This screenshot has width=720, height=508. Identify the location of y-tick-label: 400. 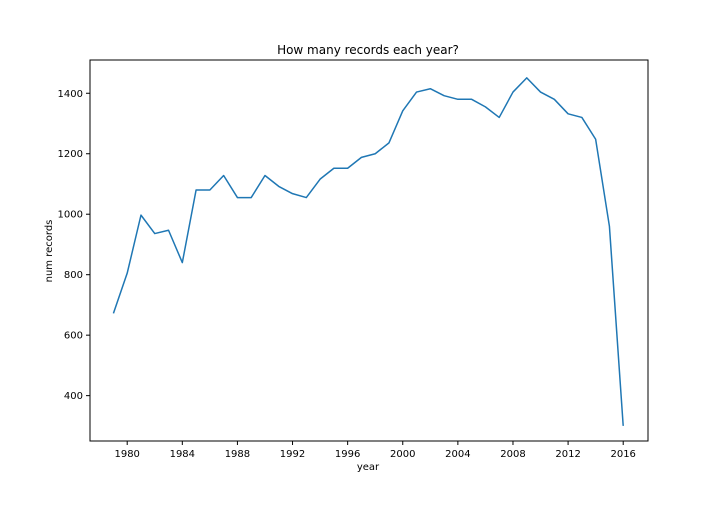
(73, 396).